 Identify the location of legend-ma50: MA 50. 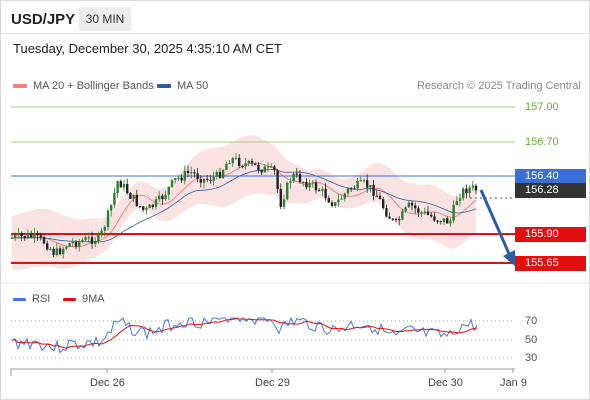
(182, 86).